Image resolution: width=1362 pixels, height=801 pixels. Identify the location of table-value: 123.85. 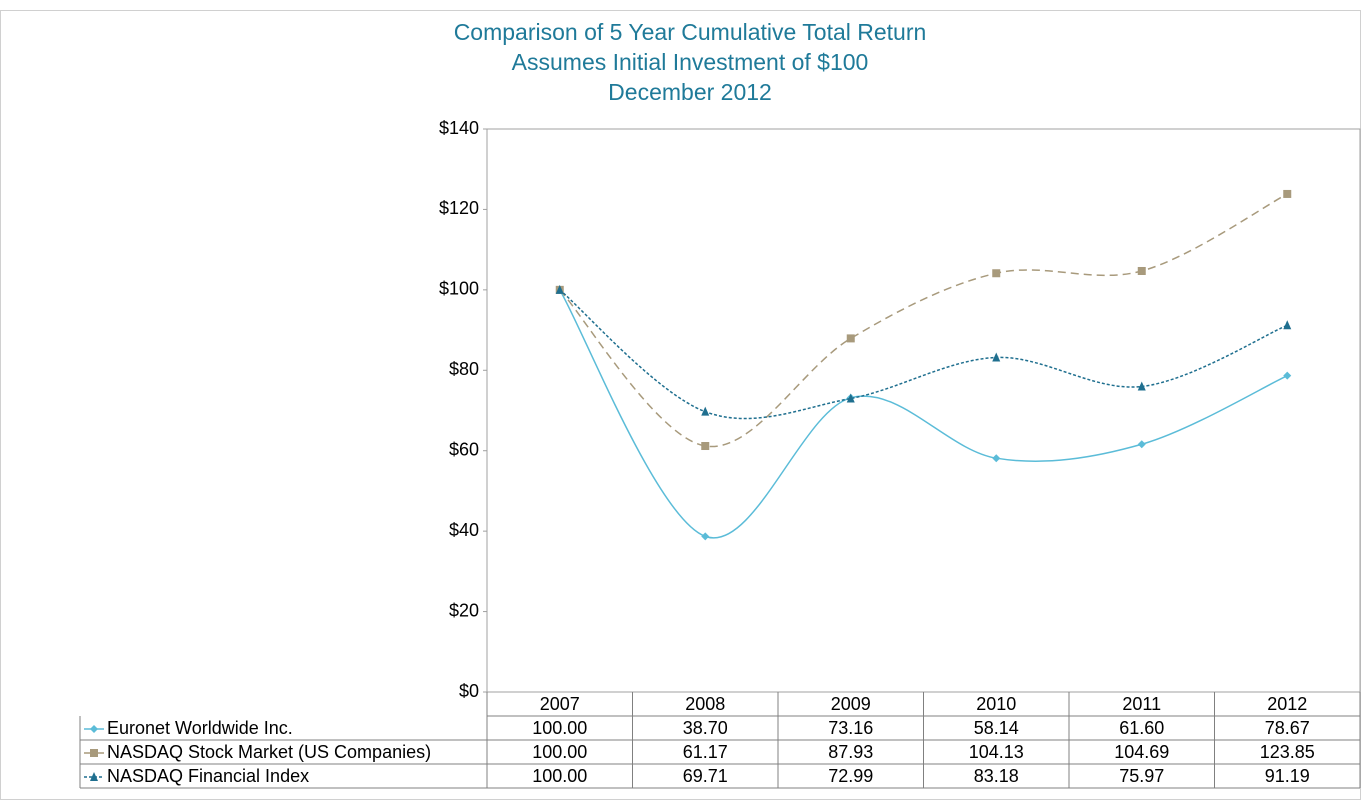
(1287, 752).